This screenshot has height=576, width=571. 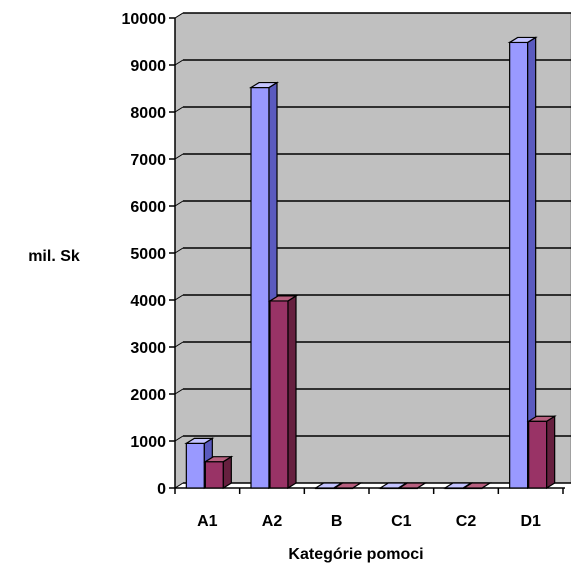 I want to click on y-tick-label: 5000, so click(x=148, y=254).